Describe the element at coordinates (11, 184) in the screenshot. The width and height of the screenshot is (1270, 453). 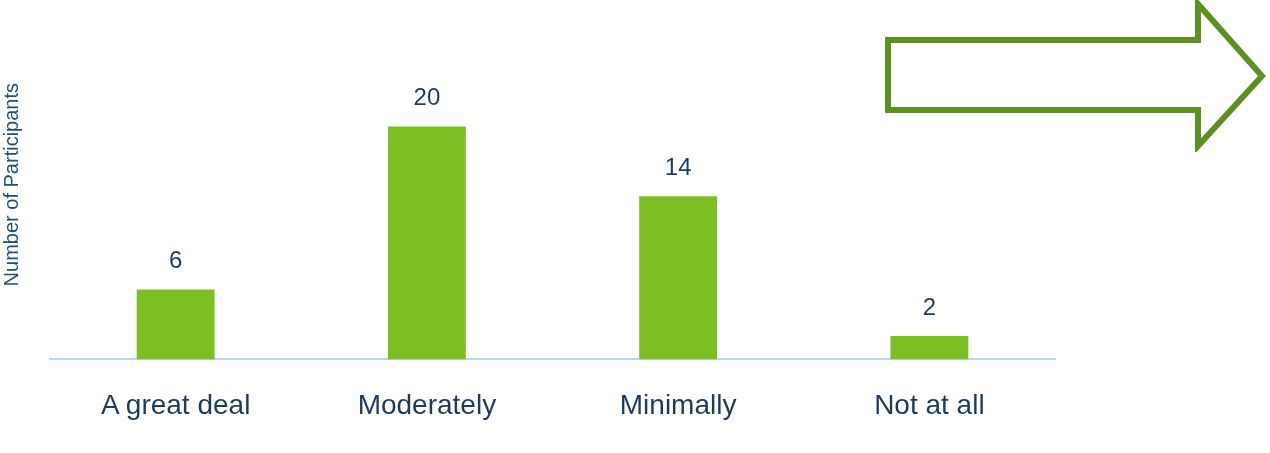
I see `y-axis-title: Number of Participants` at that location.